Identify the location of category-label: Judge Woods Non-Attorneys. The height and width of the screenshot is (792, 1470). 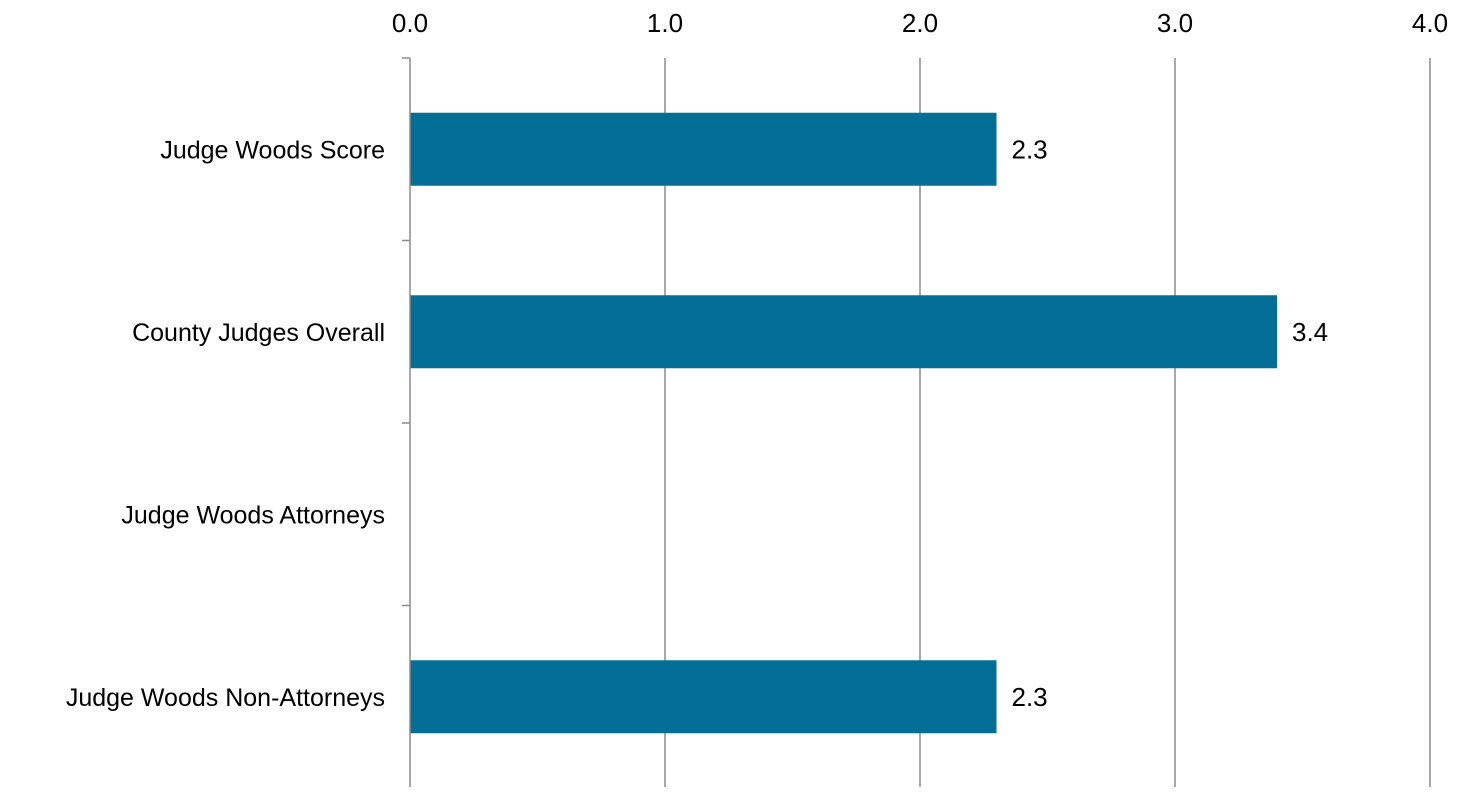
(225, 698).